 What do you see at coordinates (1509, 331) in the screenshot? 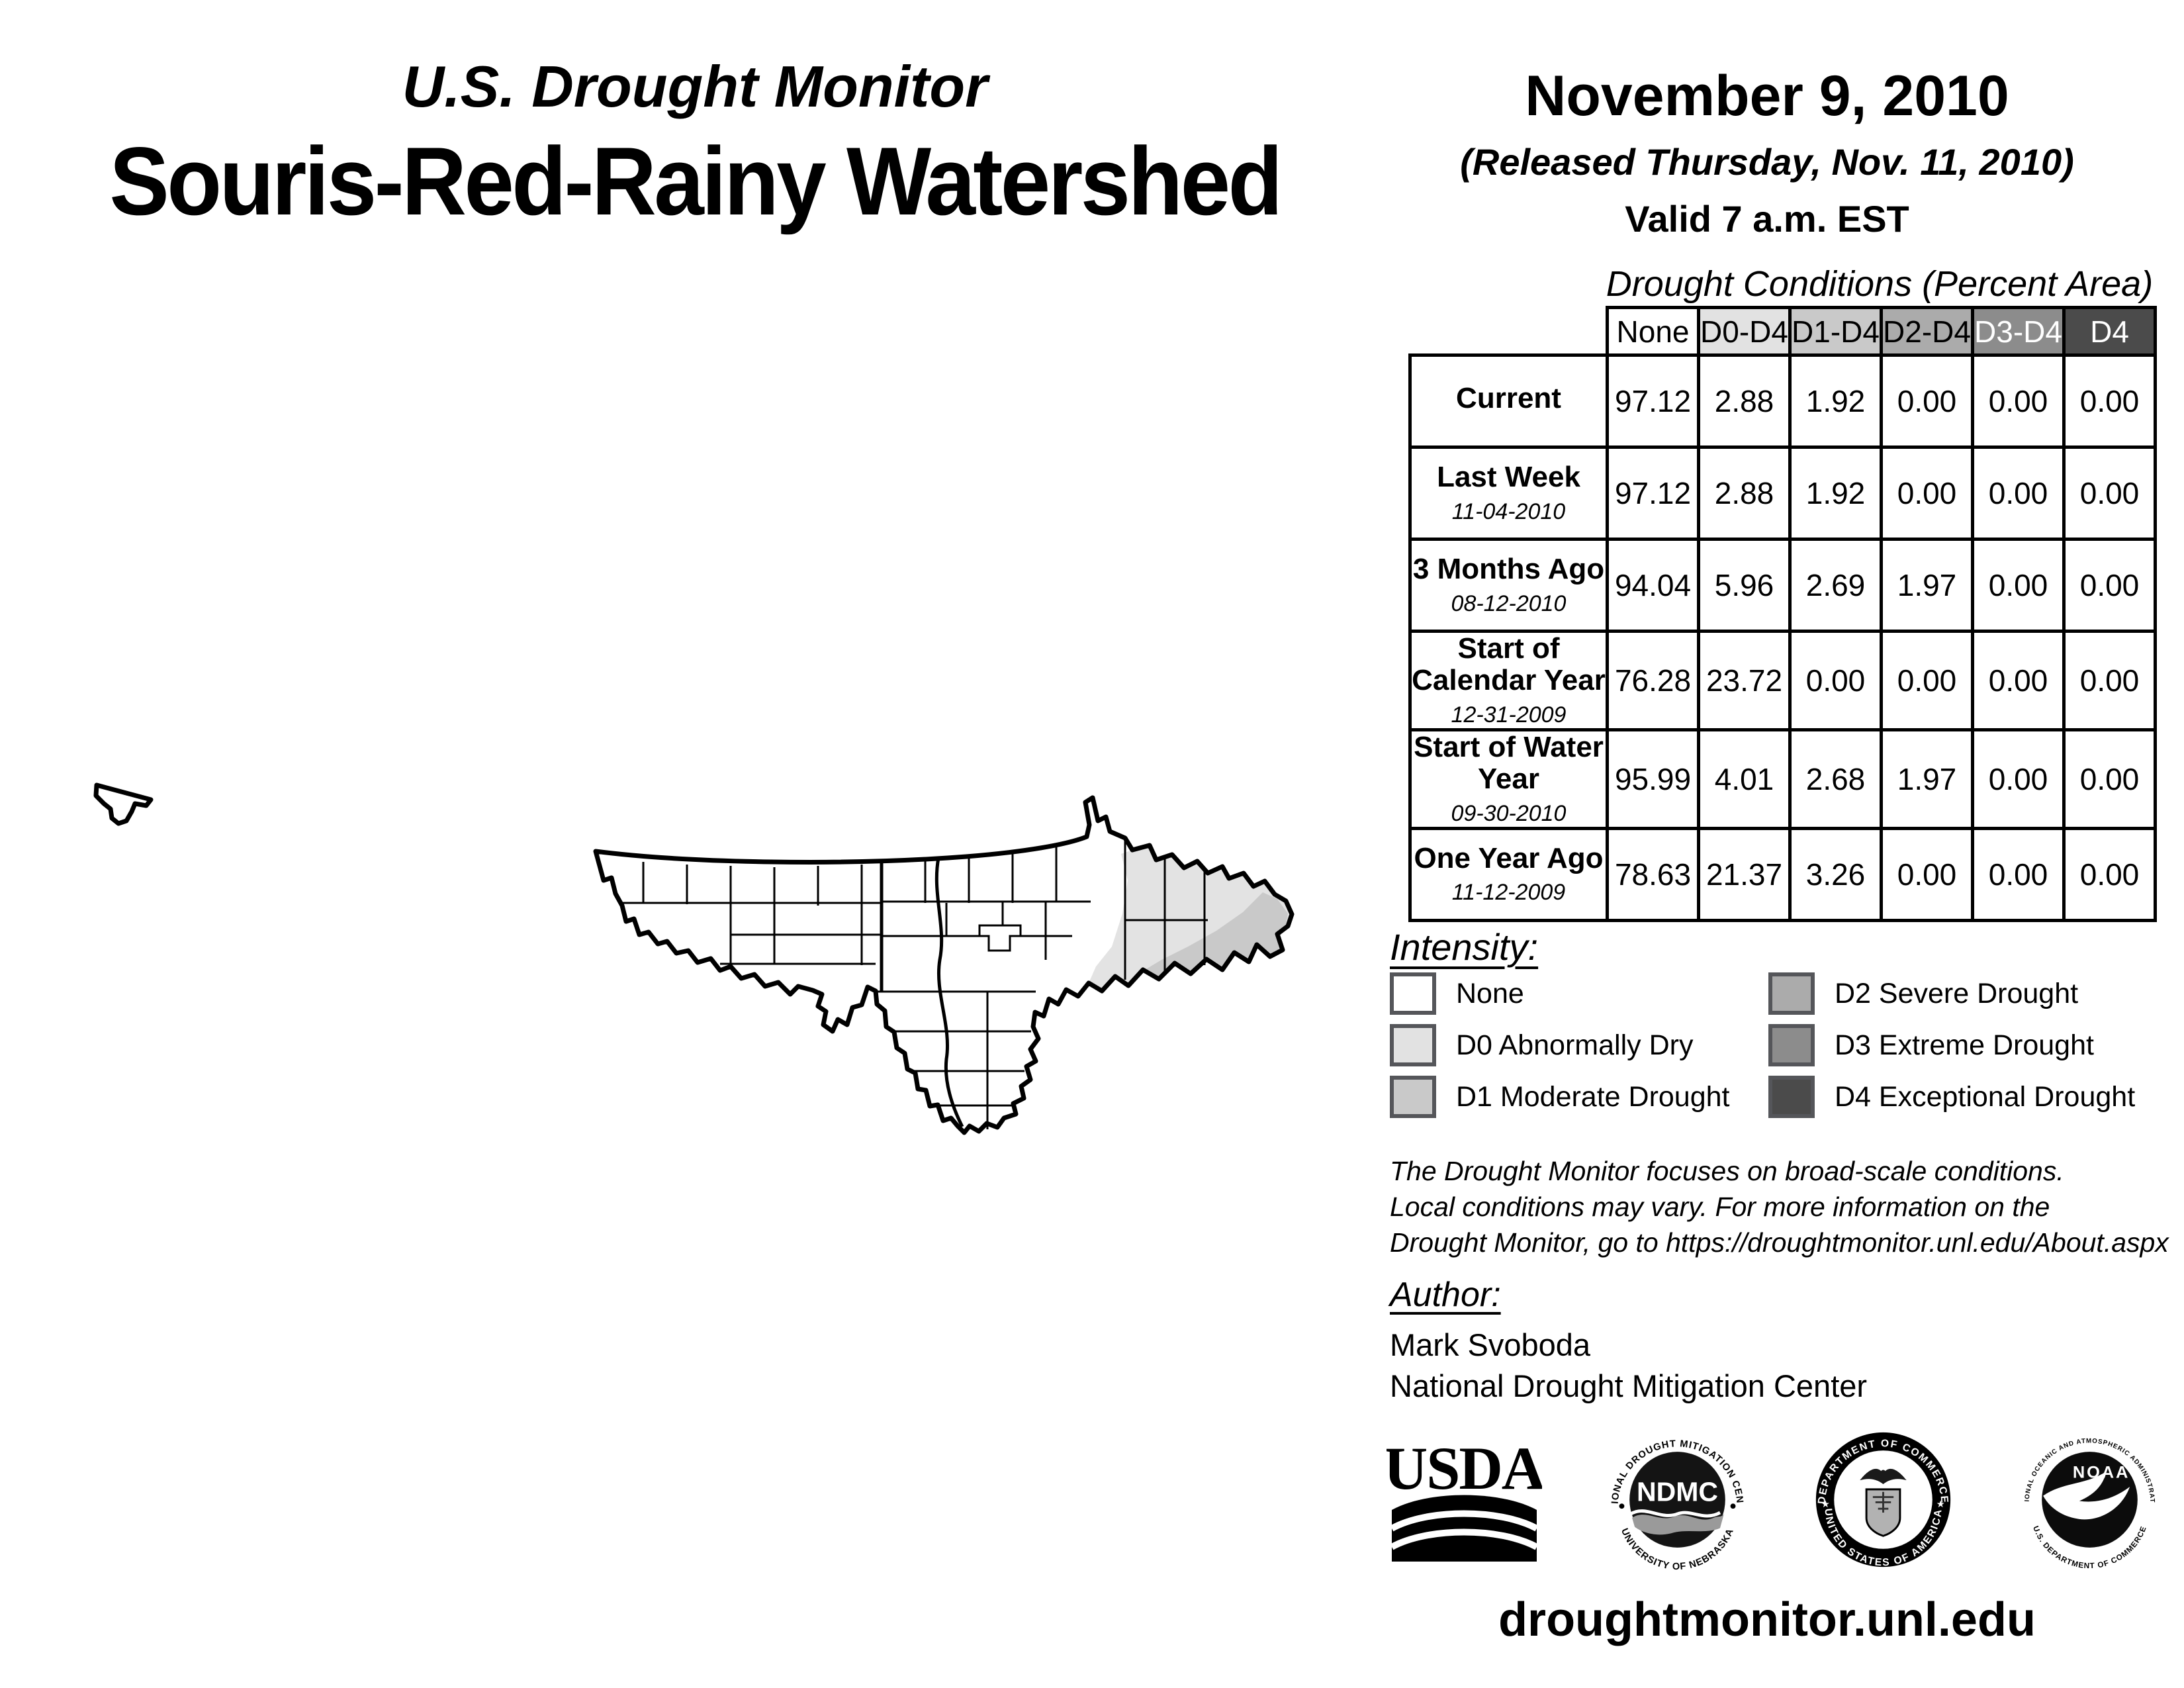
I see `table-corner-cell` at bounding box center [1509, 331].